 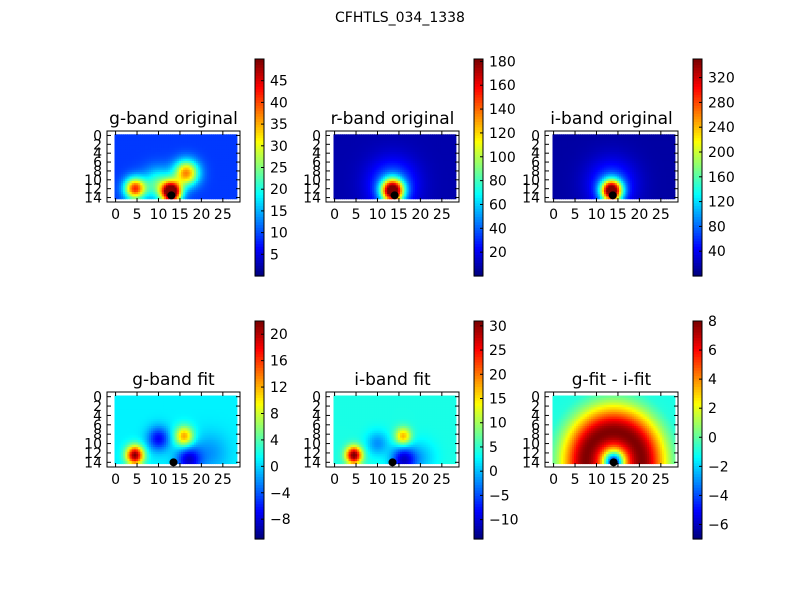 I want to click on y-tick-label: 0, so click(x=316, y=136).